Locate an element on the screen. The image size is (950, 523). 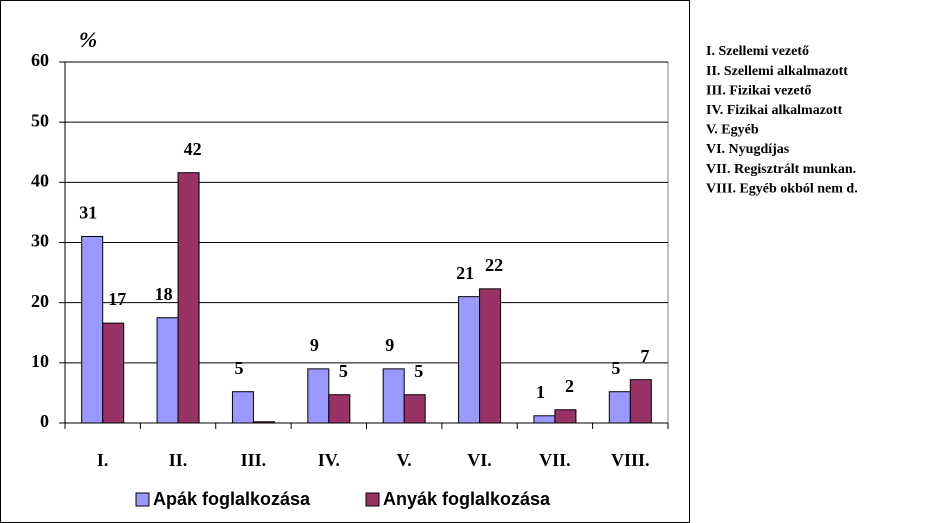
value-label: 18 is located at coordinates (164, 294).